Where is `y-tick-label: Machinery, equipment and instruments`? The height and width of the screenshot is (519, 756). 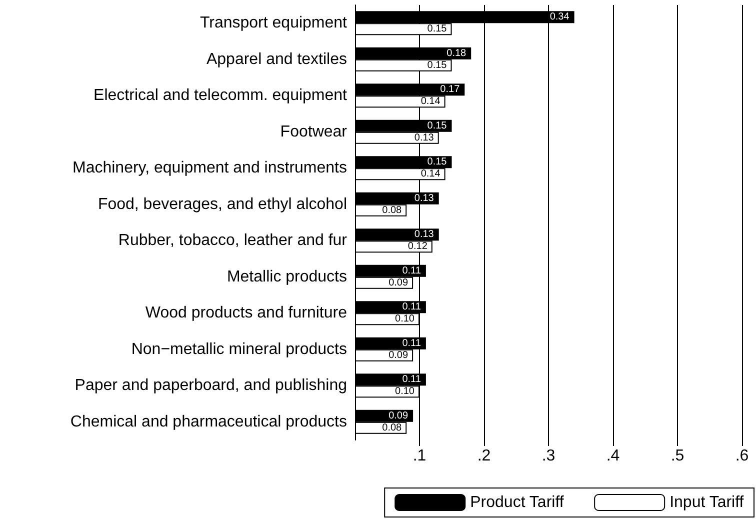
y-tick-label: Machinery, equipment and instruments is located at coordinates (209, 168).